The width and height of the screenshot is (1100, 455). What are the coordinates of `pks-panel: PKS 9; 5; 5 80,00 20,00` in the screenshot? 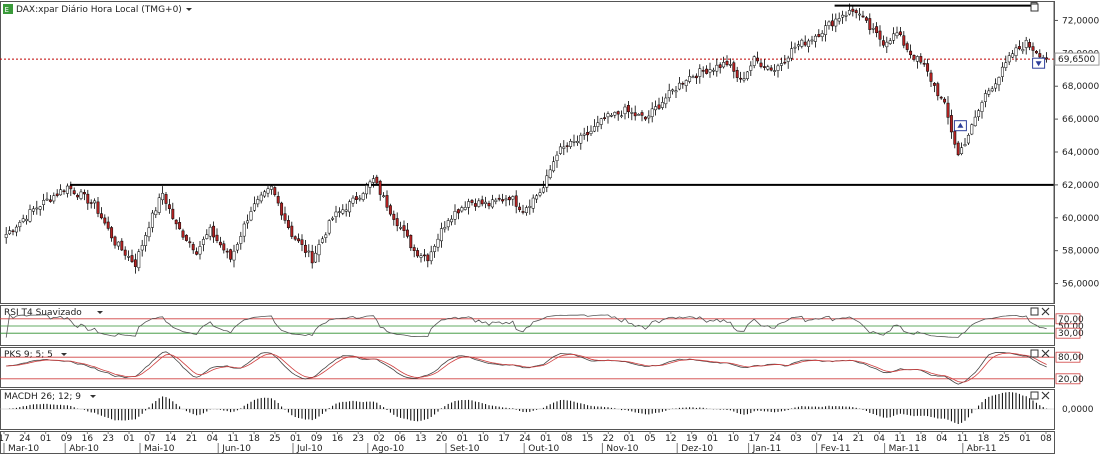 It's located at (542, 367).